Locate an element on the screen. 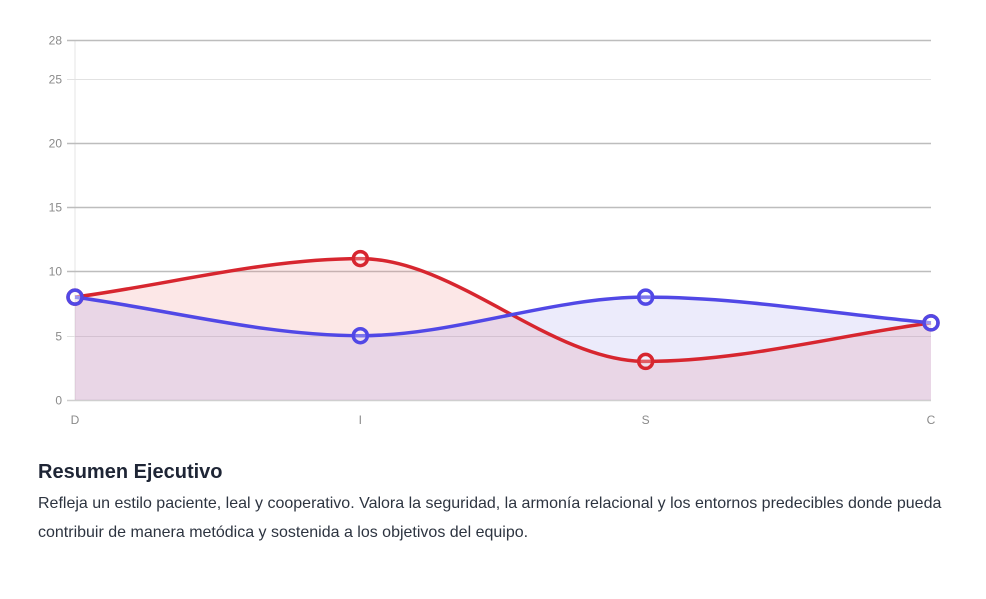  y-tick-label: 28 is located at coordinates (56, 41).